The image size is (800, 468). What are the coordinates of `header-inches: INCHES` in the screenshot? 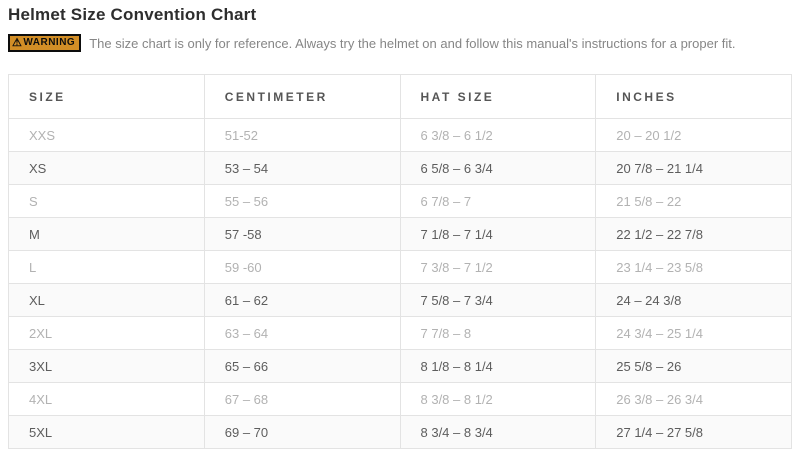 It's located at (693, 96).